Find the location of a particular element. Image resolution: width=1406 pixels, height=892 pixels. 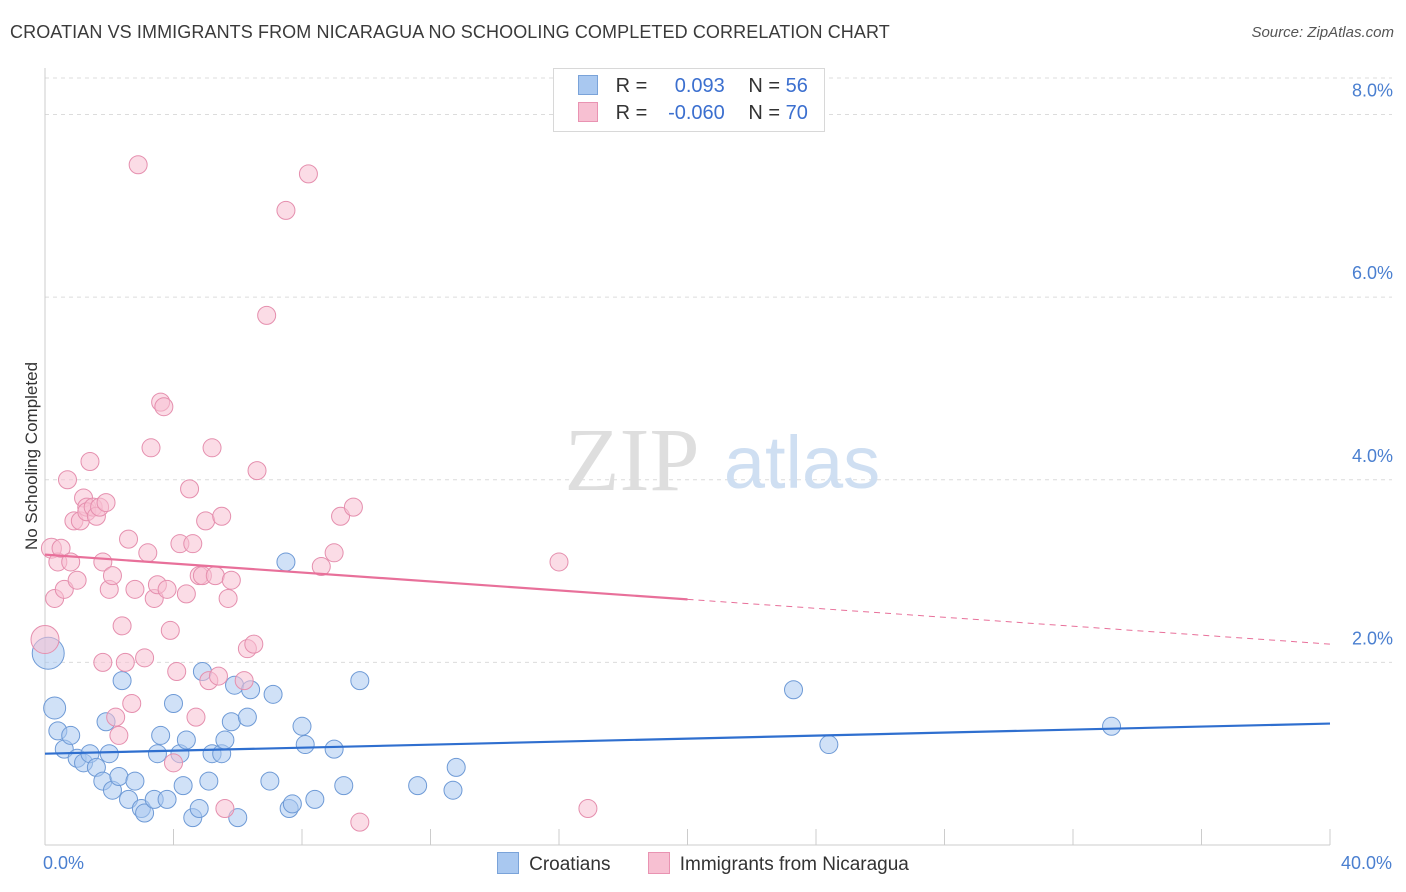

legend-item-nicaragua: Immigrants from Nicaragua is located at coordinates (778, 864).